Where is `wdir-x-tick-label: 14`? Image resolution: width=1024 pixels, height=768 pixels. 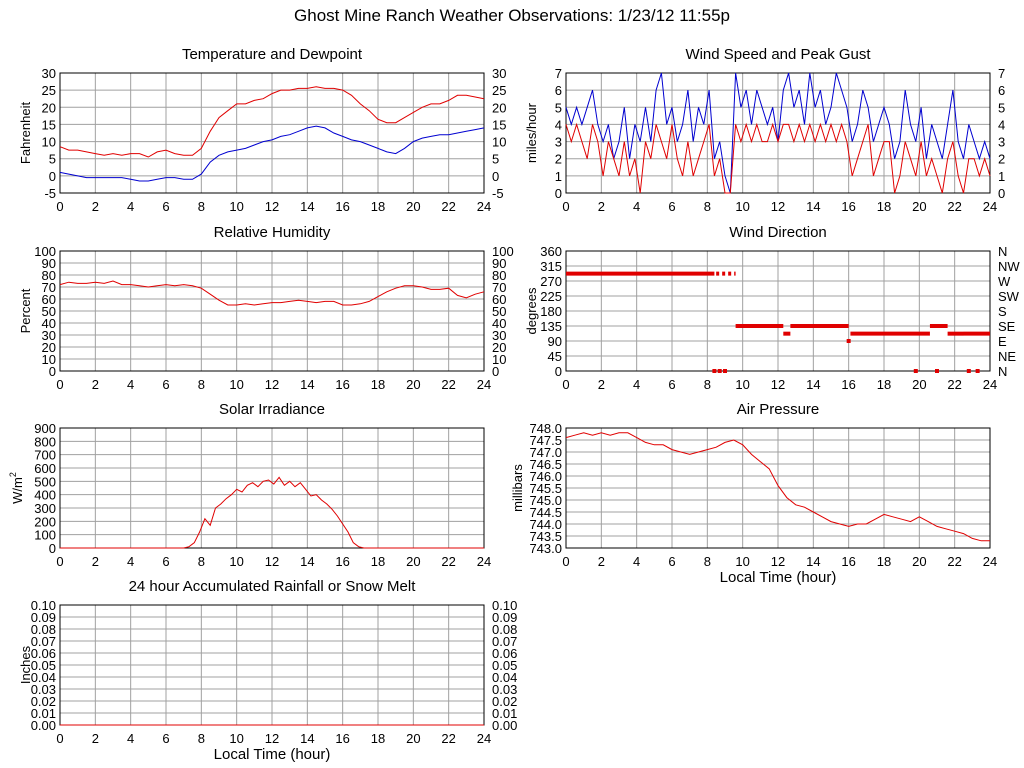
wdir-x-tick-label: 14 is located at coordinates (813, 384).